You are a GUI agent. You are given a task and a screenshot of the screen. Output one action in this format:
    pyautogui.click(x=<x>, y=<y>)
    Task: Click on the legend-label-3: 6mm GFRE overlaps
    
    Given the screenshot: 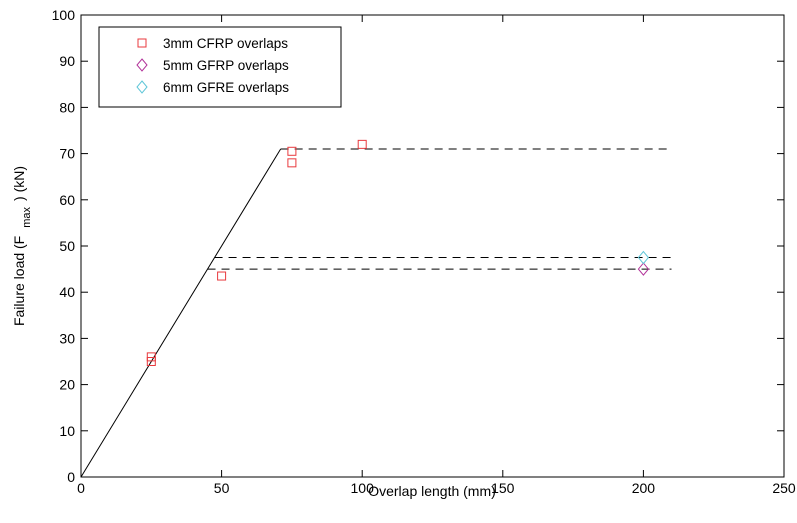 What is the action you would take?
    pyautogui.click(x=226, y=87)
    